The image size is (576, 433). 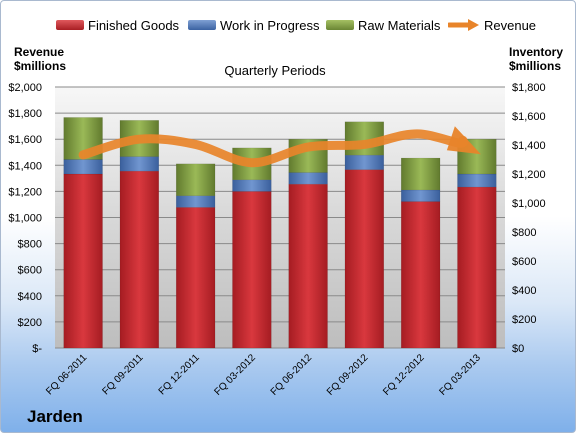 What do you see at coordinates (275, 70) in the screenshot?
I see `chart-title: Quarterly Periods` at bounding box center [275, 70].